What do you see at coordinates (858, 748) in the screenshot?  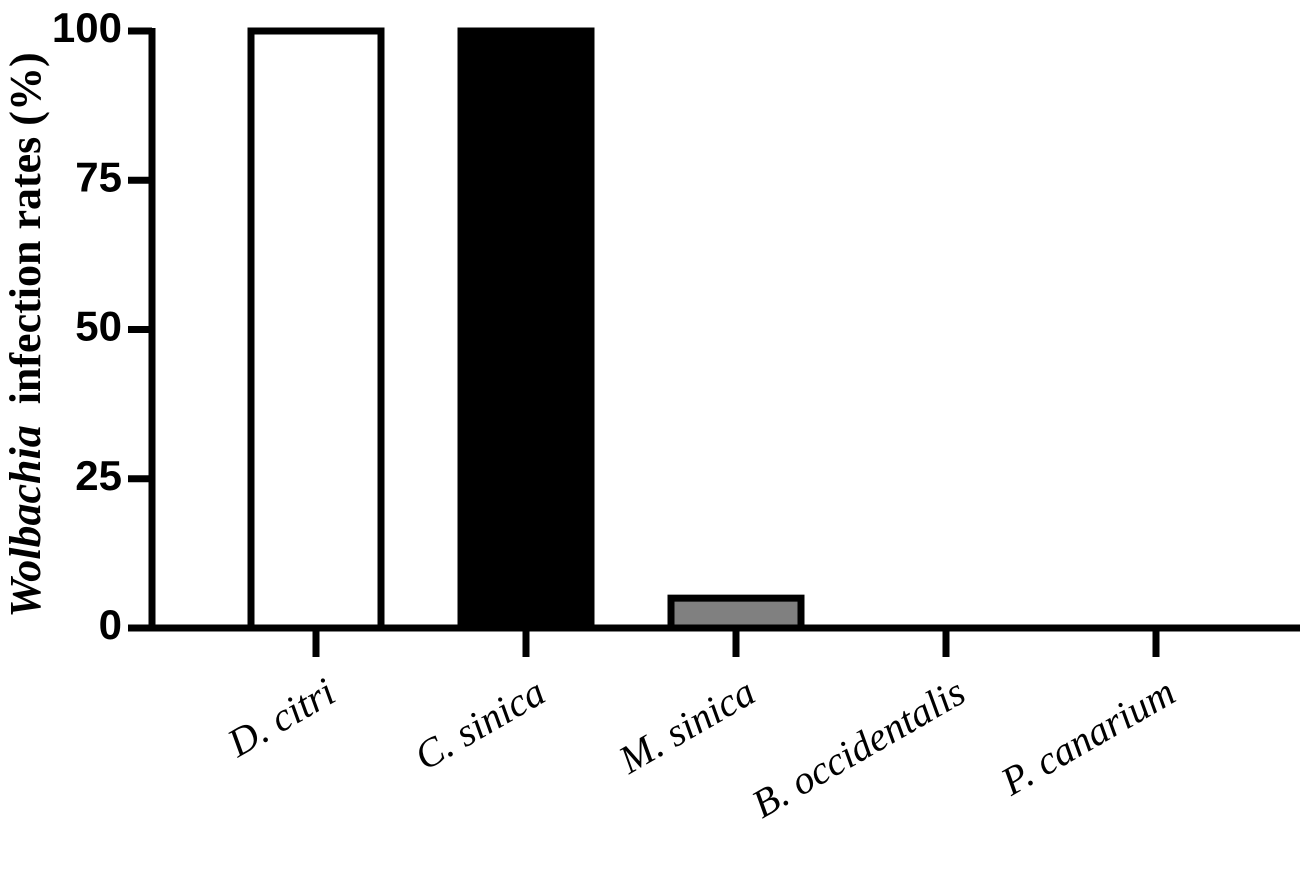 I see `x-tick-label: B. occidentalis` at bounding box center [858, 748].